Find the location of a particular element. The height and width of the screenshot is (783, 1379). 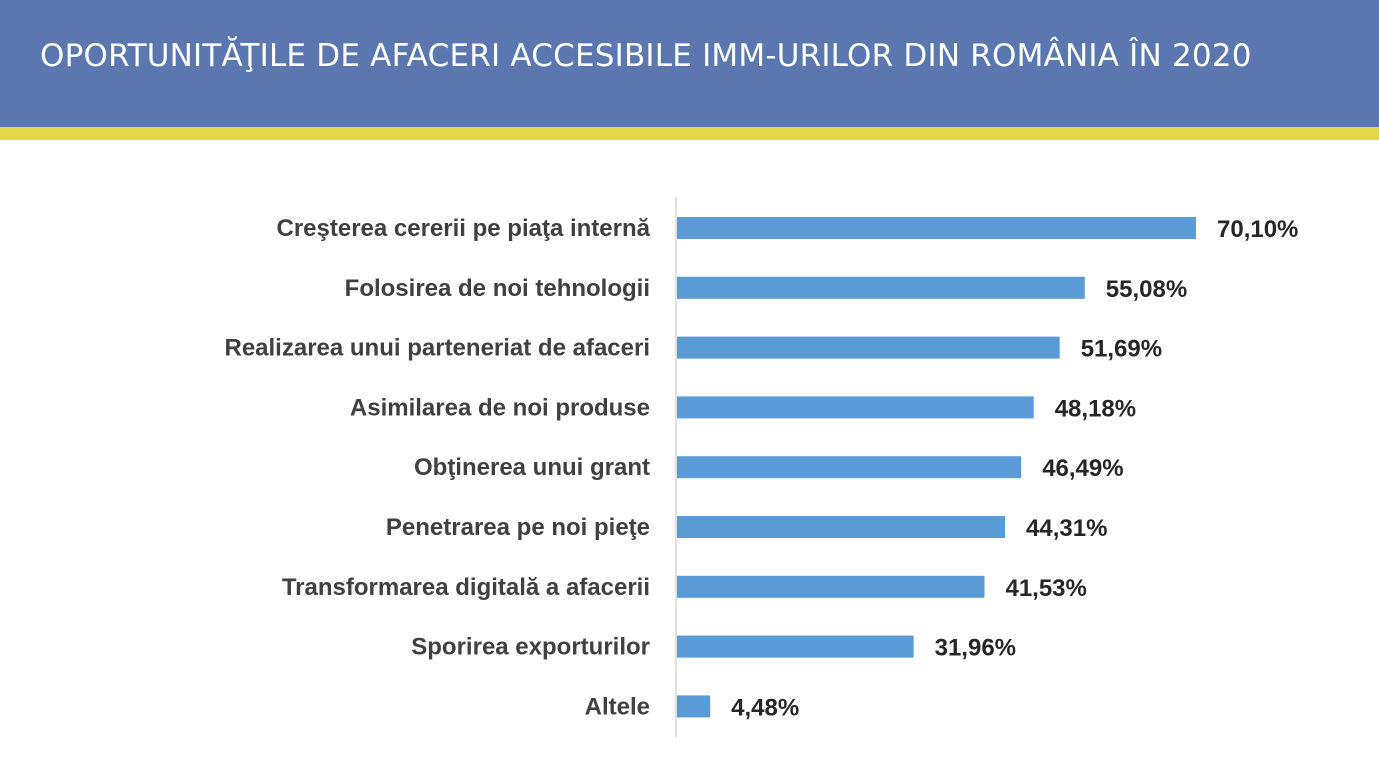

category-label: Sporirea exporturilor is located at coordinates (530, 647).